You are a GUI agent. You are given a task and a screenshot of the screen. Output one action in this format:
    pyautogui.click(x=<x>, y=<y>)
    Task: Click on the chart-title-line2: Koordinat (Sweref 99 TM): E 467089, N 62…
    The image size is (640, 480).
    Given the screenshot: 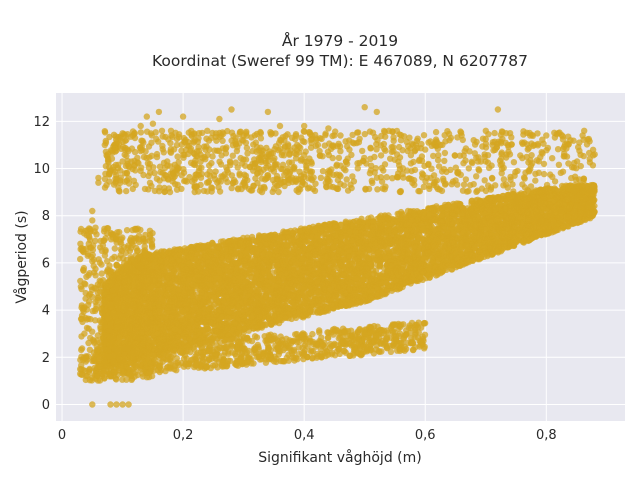 What is the action you would take?
    pyautogui.click(x=340, y=61)
    